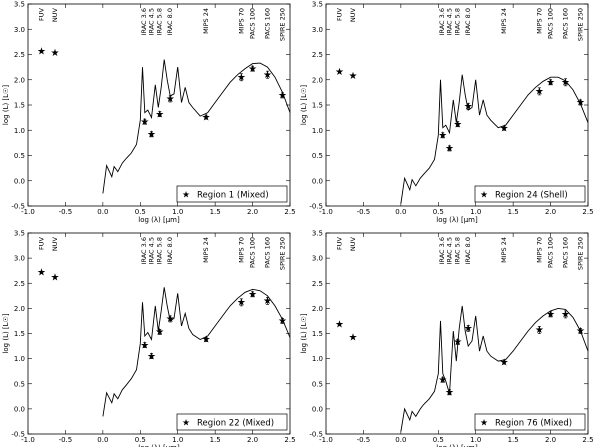  I want to click on y-tick-label: 3.0, so click(19, 30).